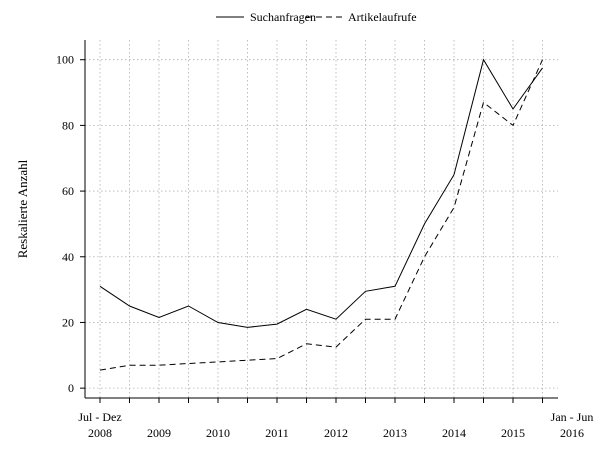 The image size is (600, 450). What do you see at coordinates (395, 433) in the screenshot?
I see `x-tick-label-year: 2013` at bounding box center [395, 433].